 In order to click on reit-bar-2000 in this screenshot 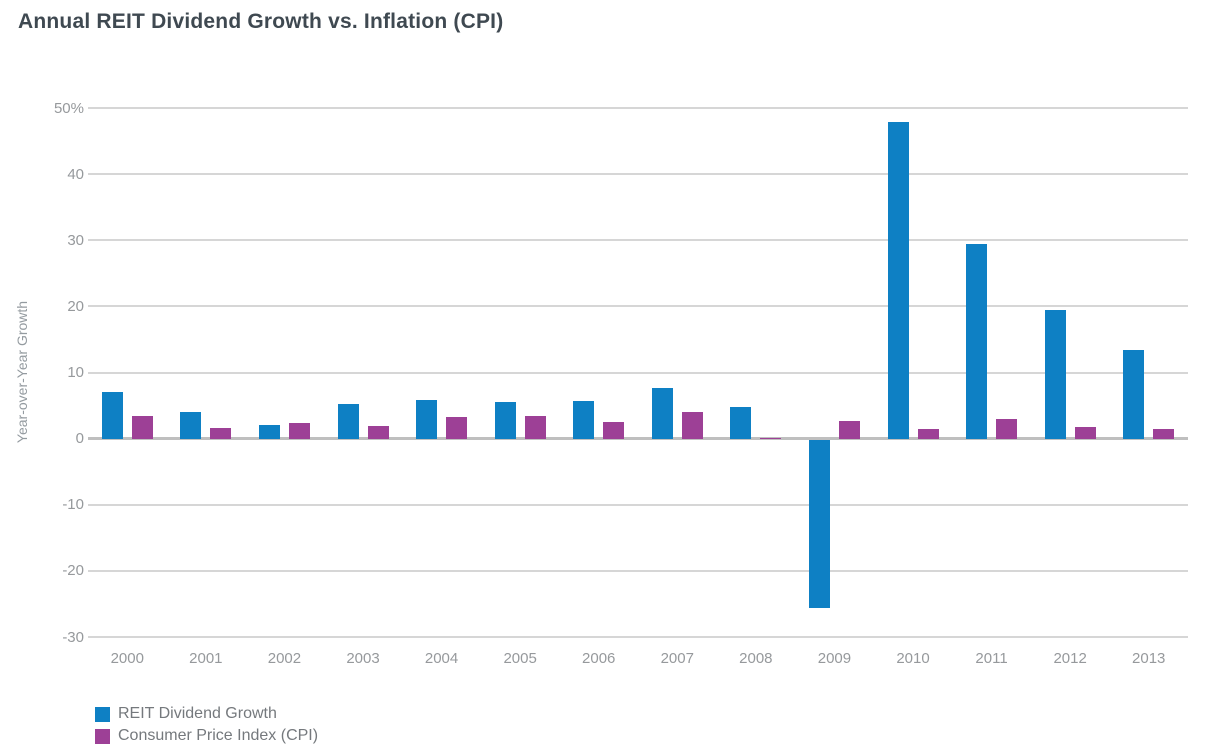, I will do `click(112, 415)`.